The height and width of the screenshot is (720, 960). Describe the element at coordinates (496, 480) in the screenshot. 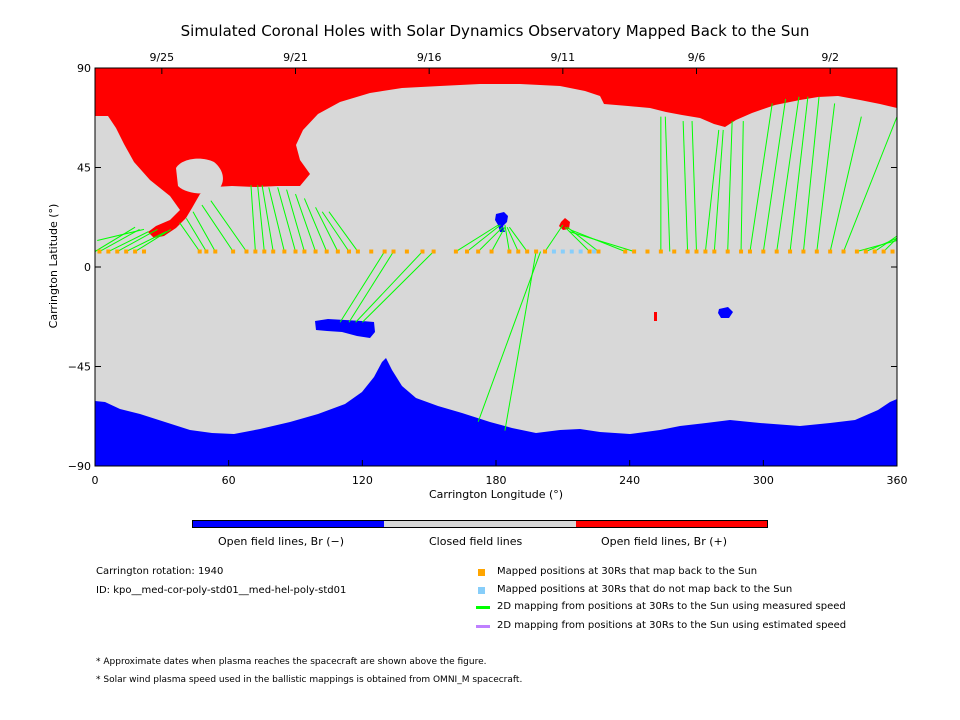

I see `x-tick-label-3: 180` at that location.